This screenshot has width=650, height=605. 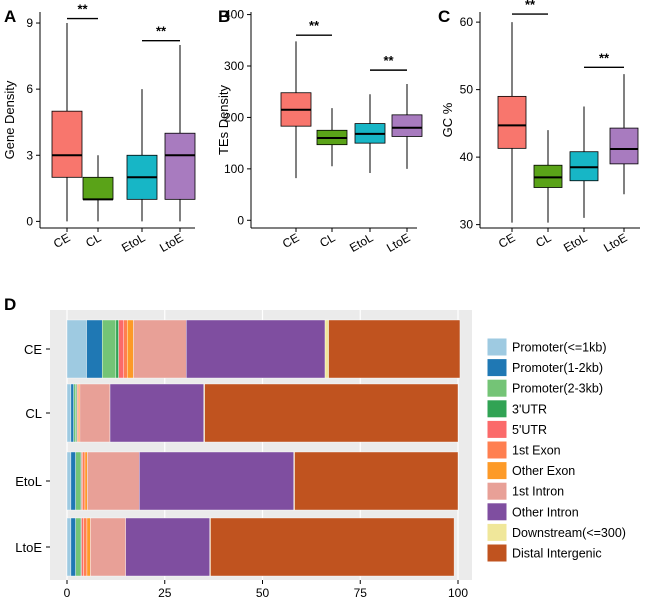 What do you see at coordinates (133, 242) in the screenshot?
I see `panel-a-x-tick-label: EtoL` at bounding box center [133, 242].